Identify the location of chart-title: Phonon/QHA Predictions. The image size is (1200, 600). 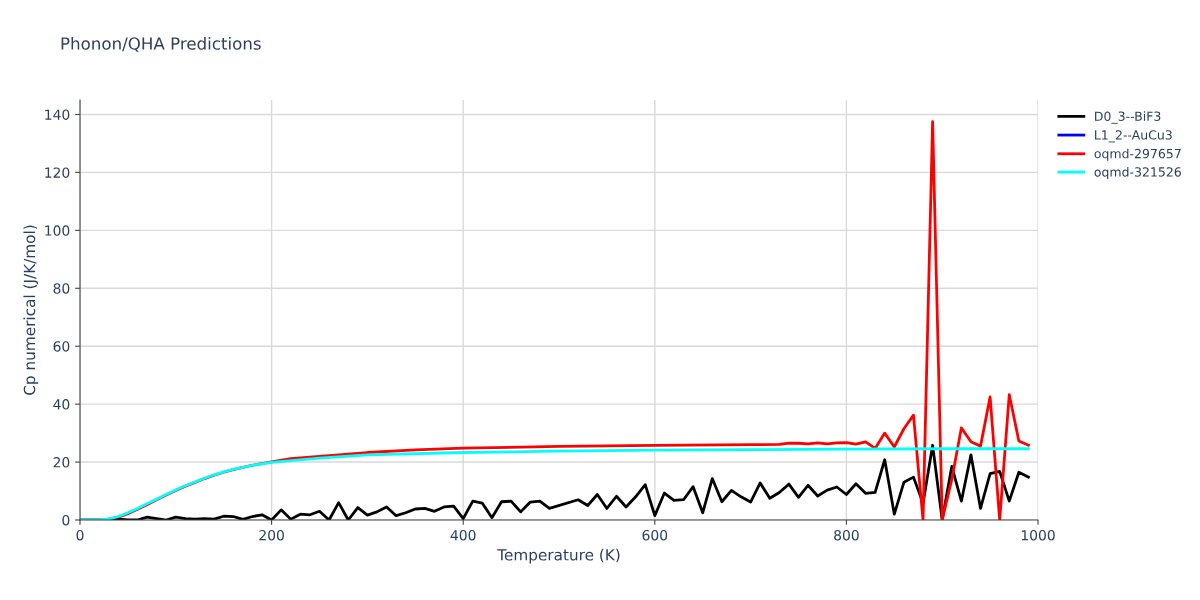
(161, 44).